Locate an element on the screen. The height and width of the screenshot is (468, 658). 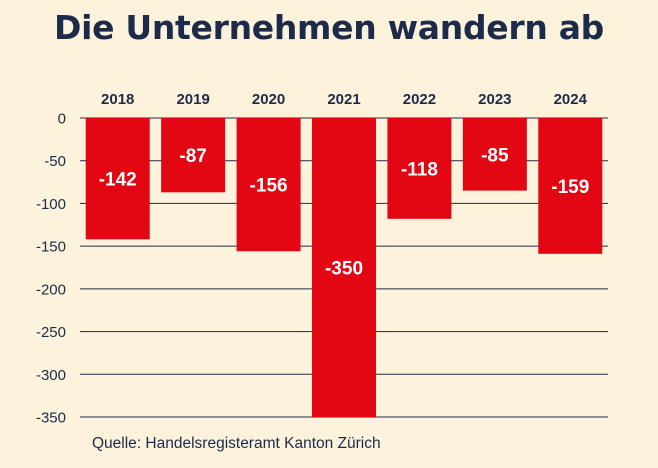
x-tick-label: 2020 is located at coordinates (268, 99).